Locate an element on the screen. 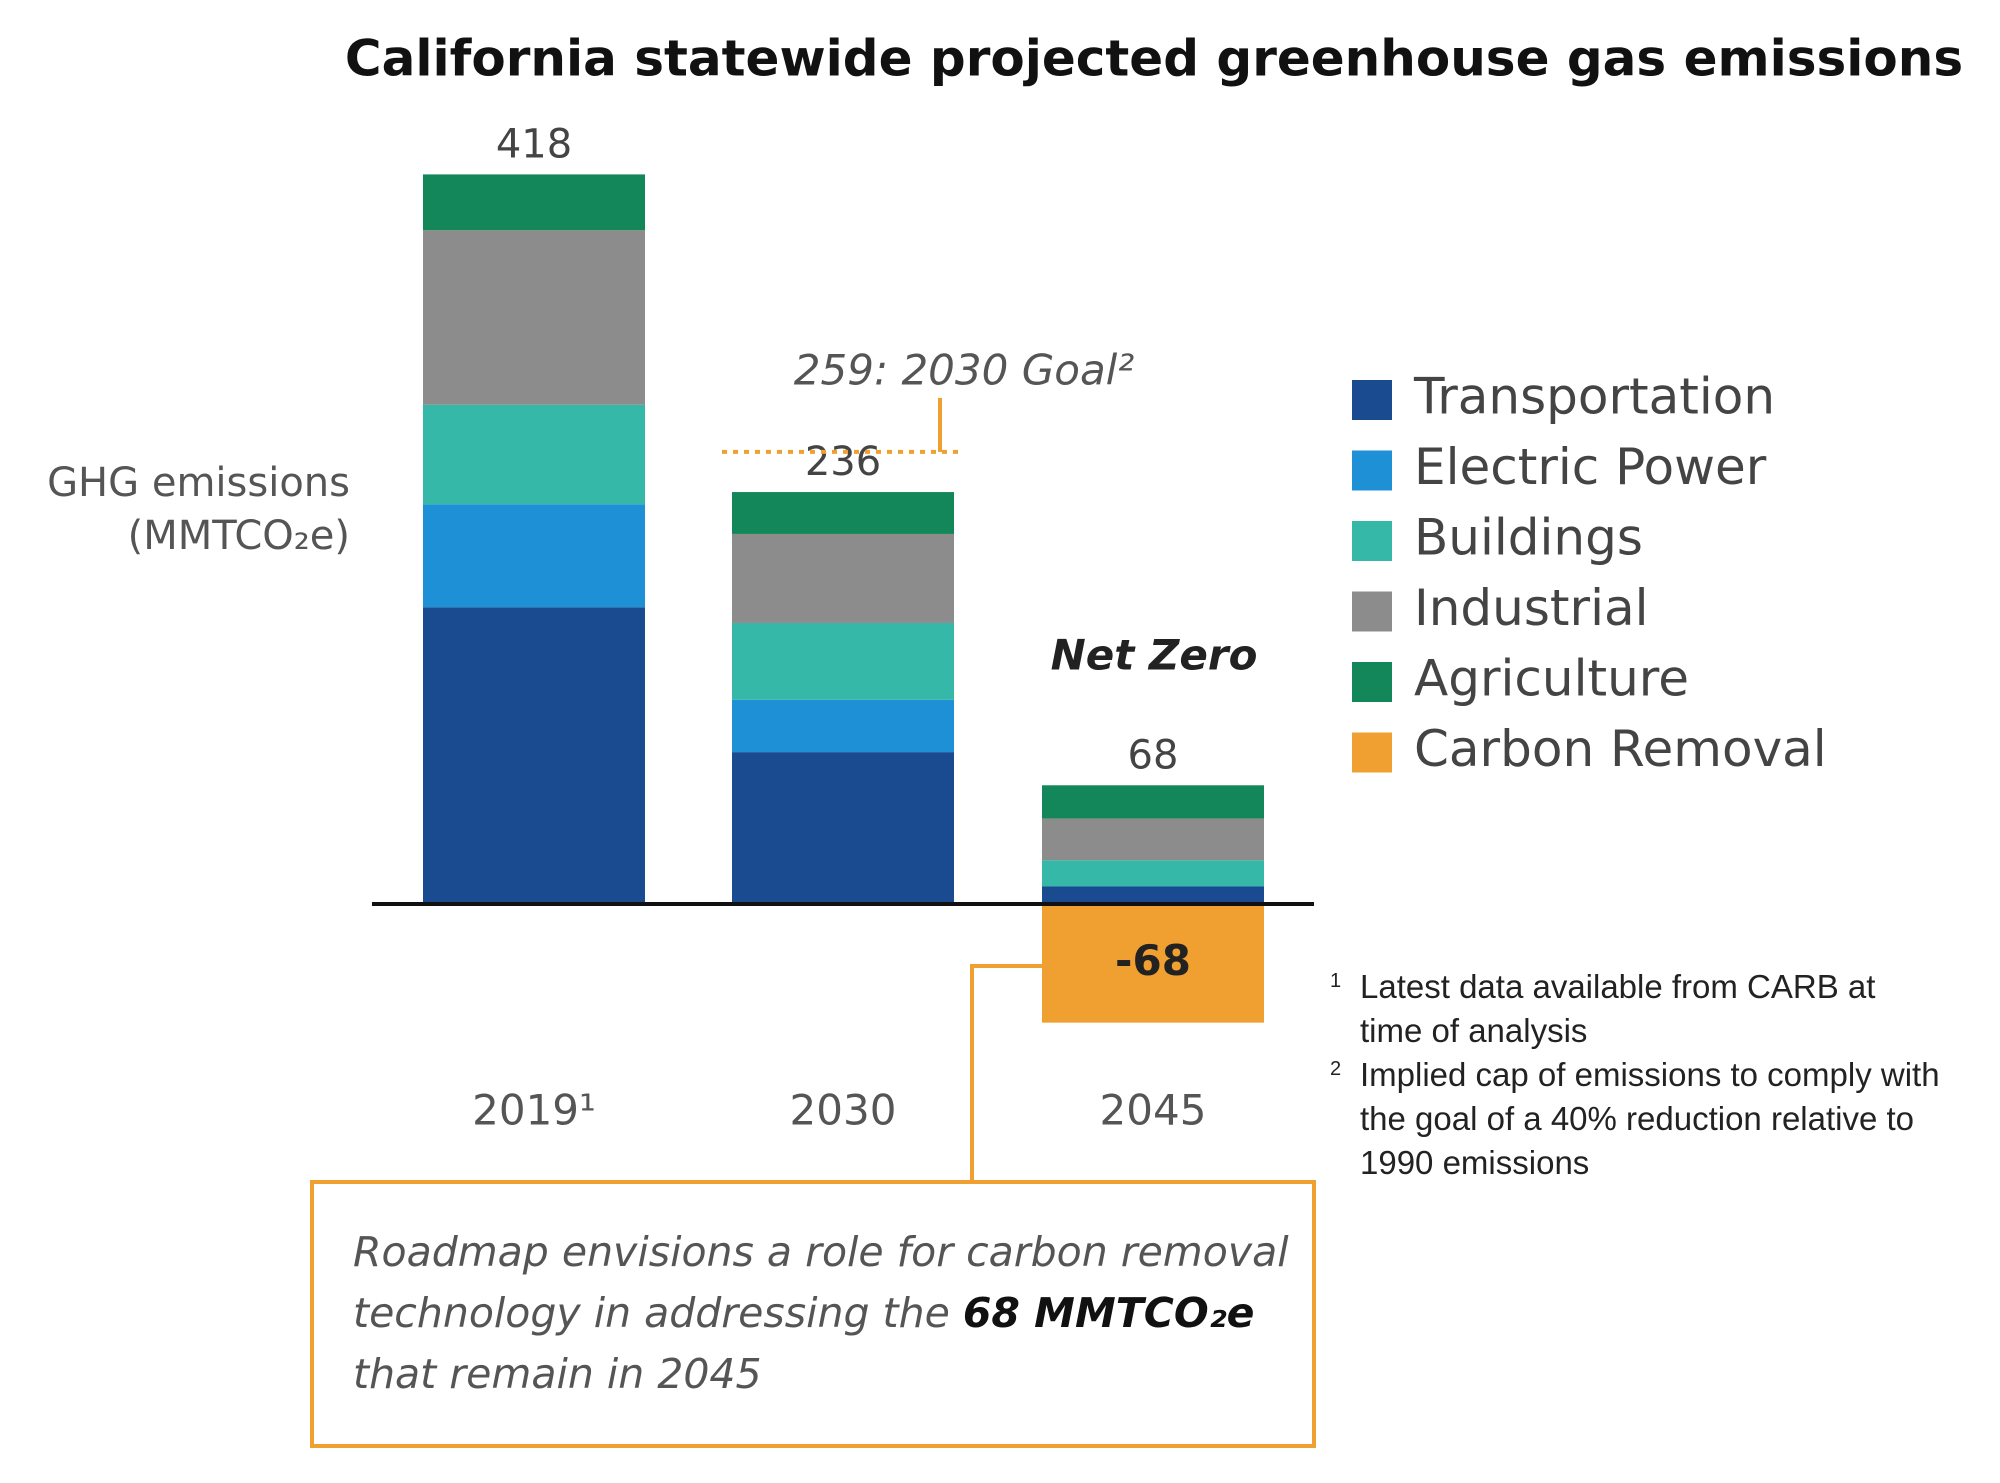 This screenshot has width=2000, height=1483. y-axis-label: (MMTCO₂e) is located at coordinates (239, 536).